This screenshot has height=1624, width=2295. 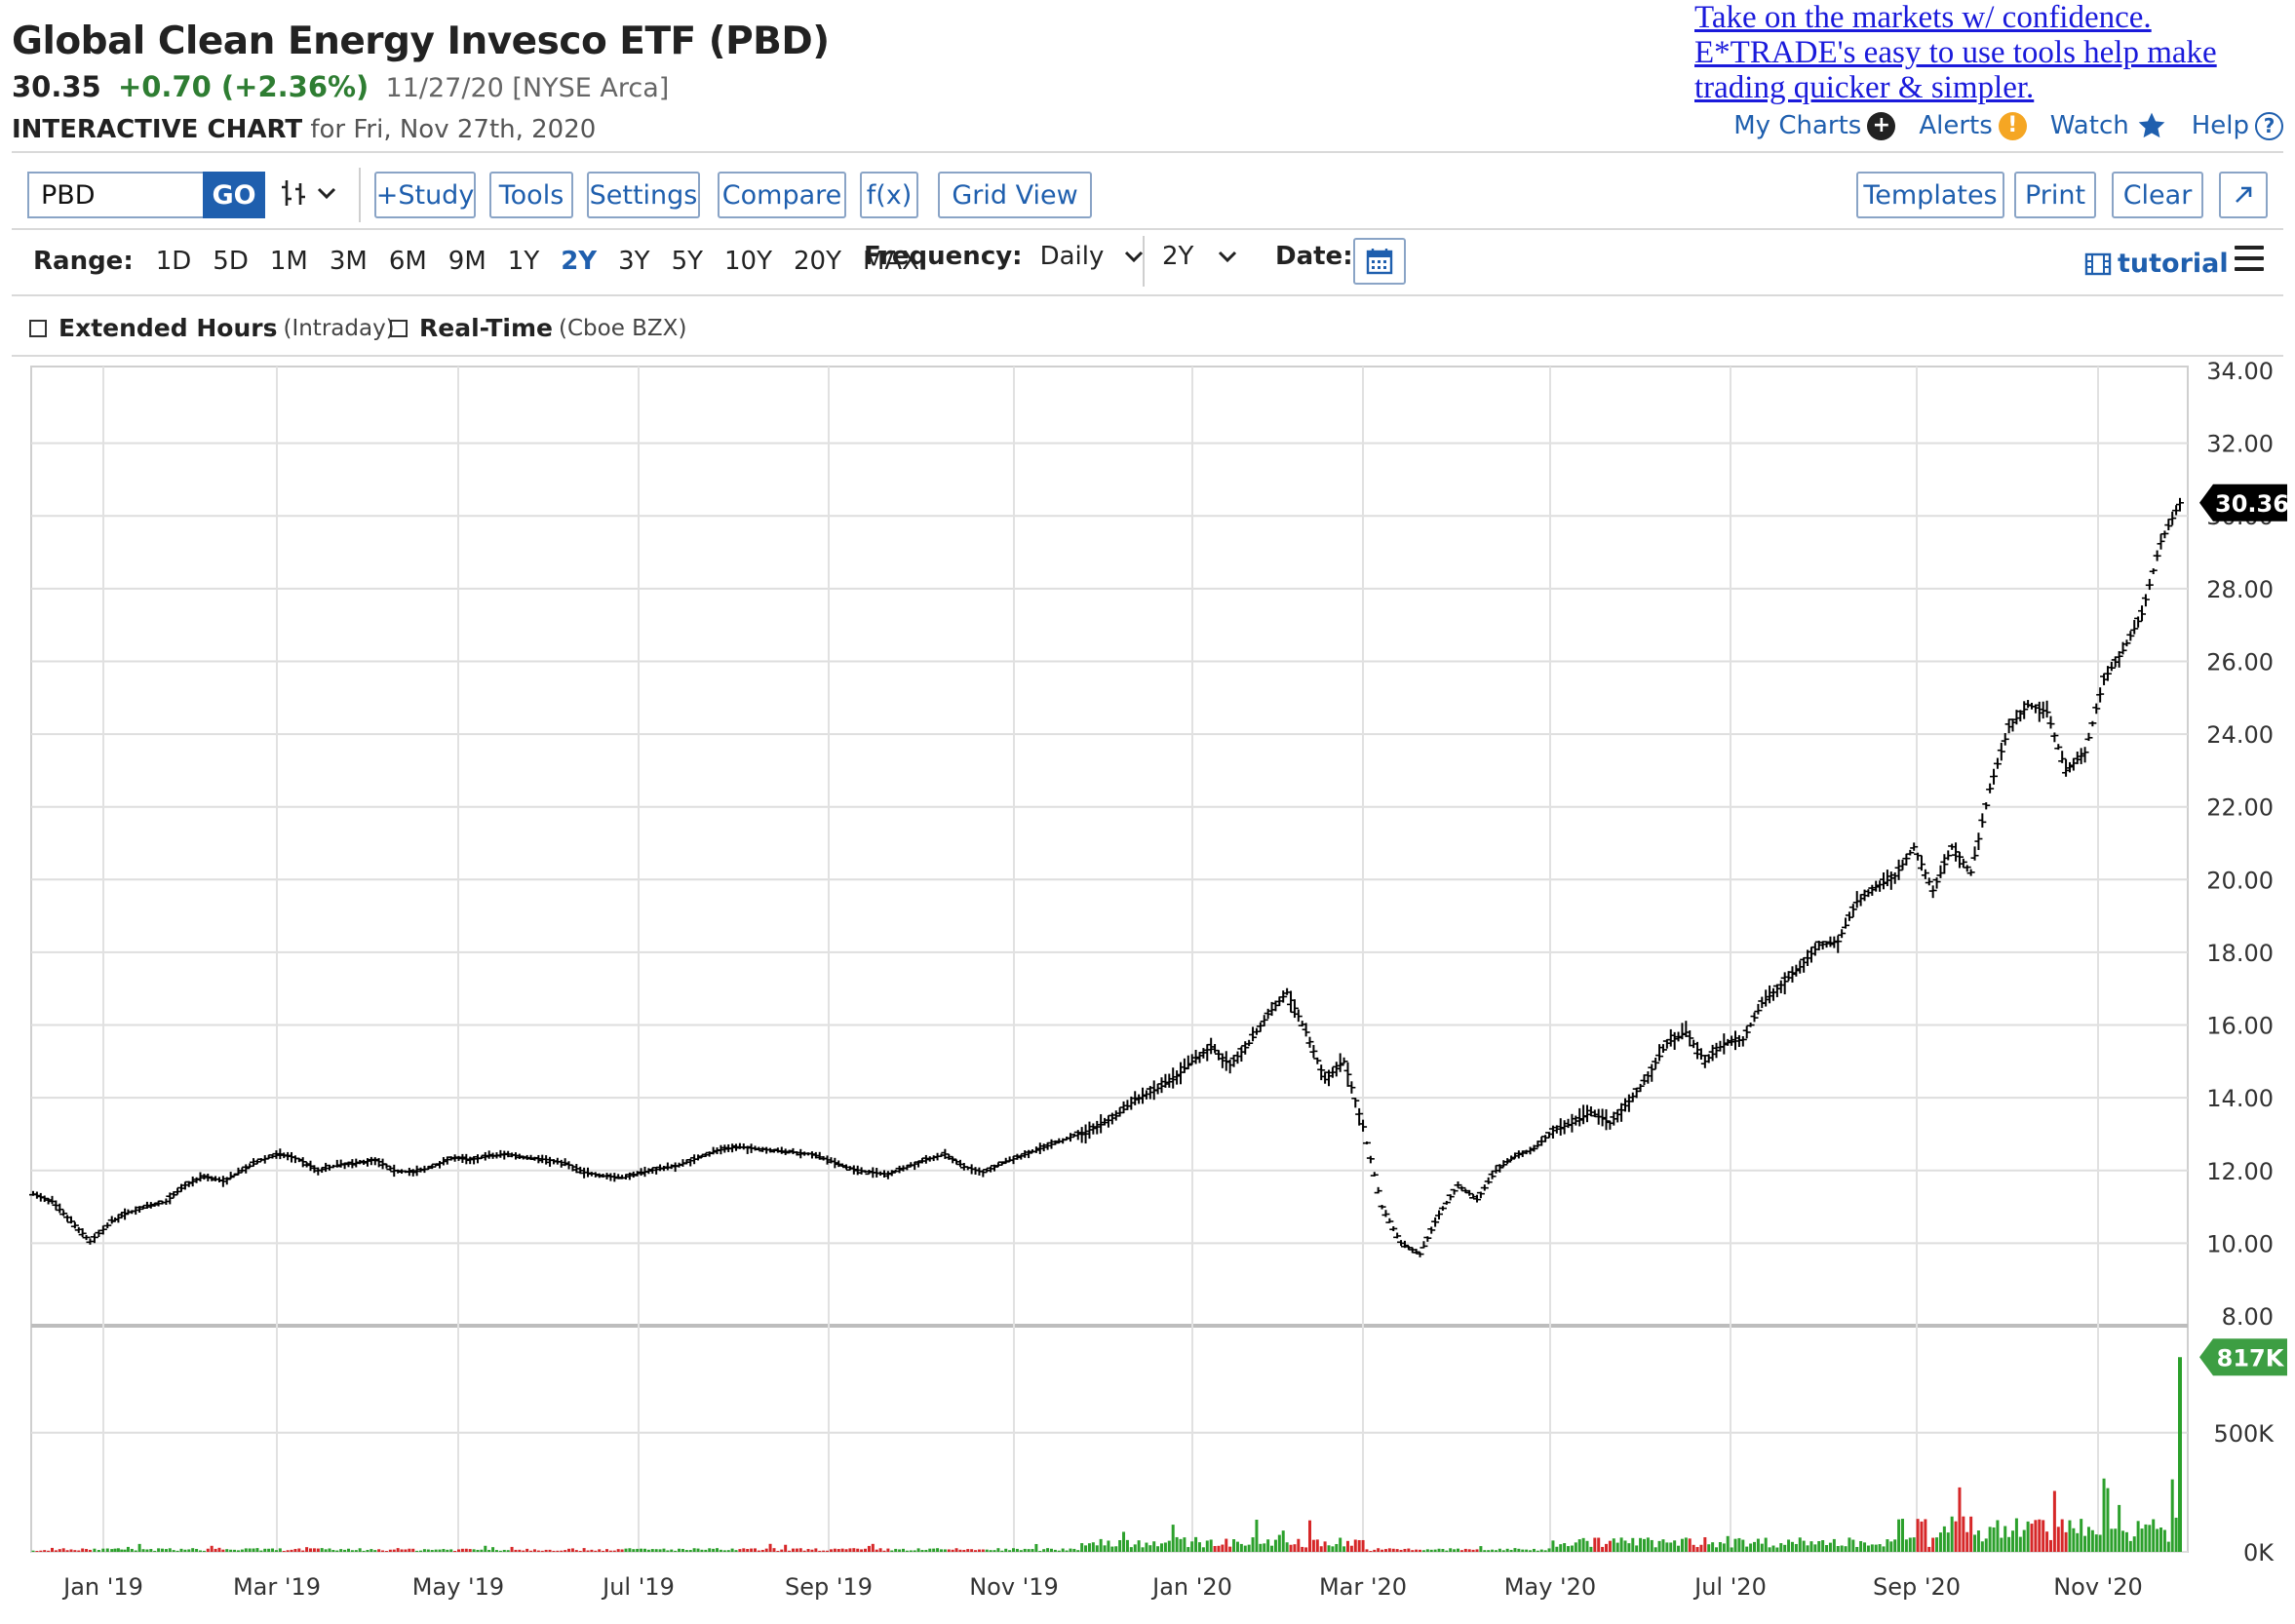 I want to click on price-tick-label: 22.00, so click(x=2240, y=808).